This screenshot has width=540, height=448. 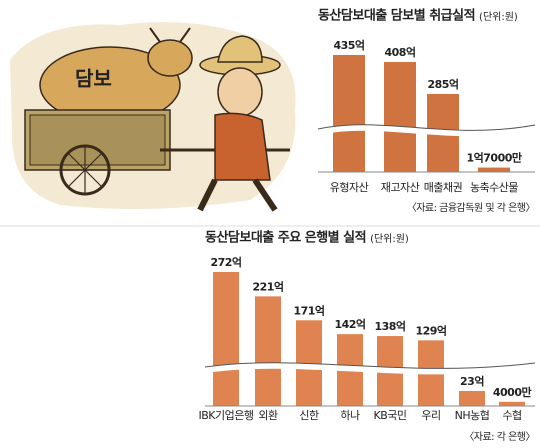 What do you see at coordinates (242, 146) in the screenshot?
I see `farmer-body` at bounding box center [242, 146].